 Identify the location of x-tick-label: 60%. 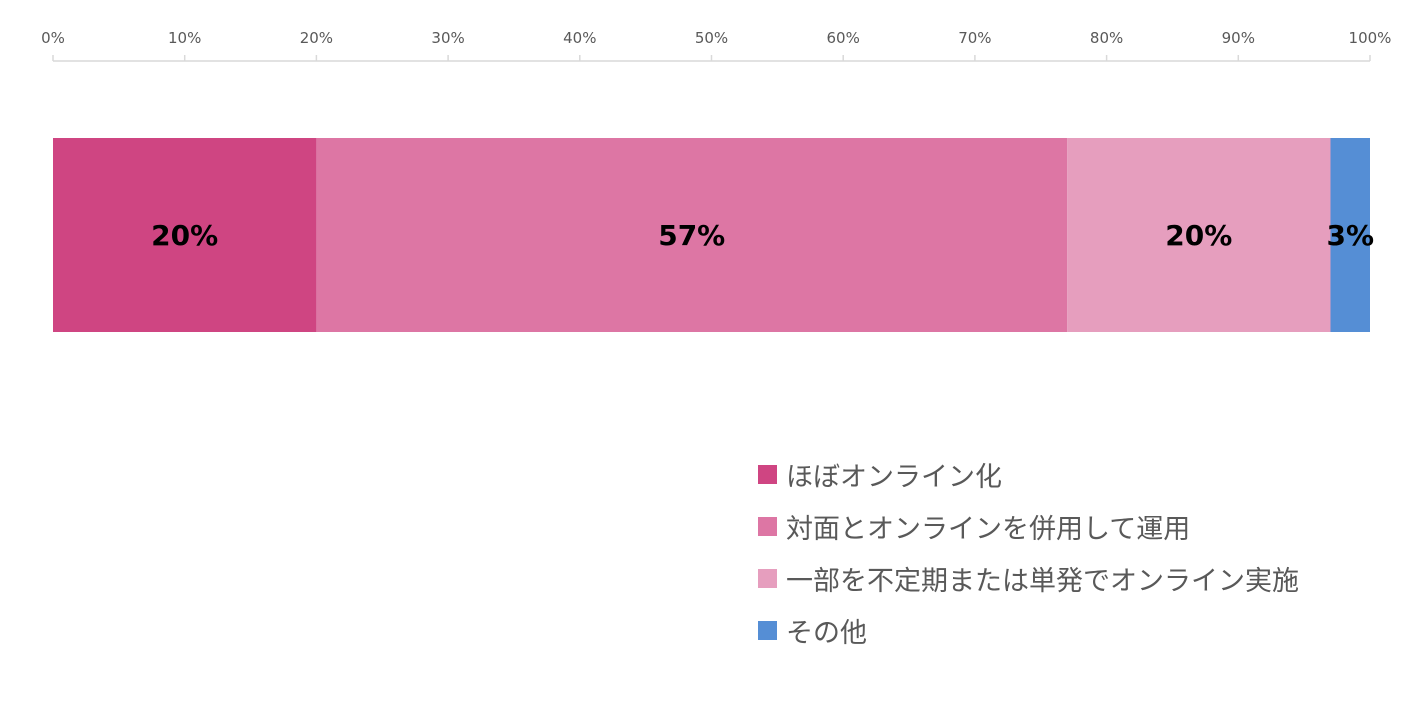
(843, 38).